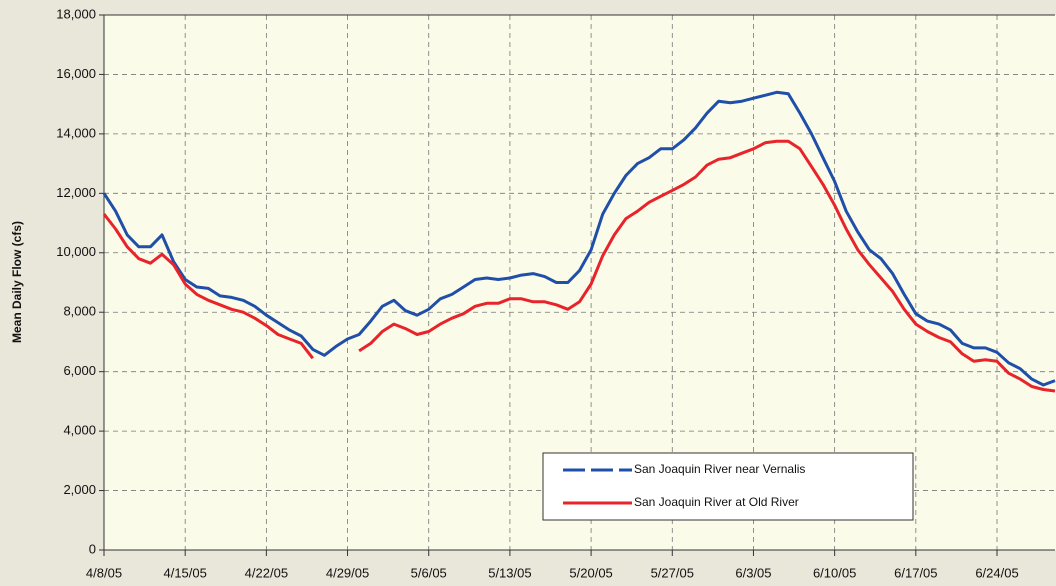 The width and height of the screenshot is (1056, 586). Describe the element at coordinates (184, 572) in the screenshot. I see `x-tick-label: 4/15/05` at that location.